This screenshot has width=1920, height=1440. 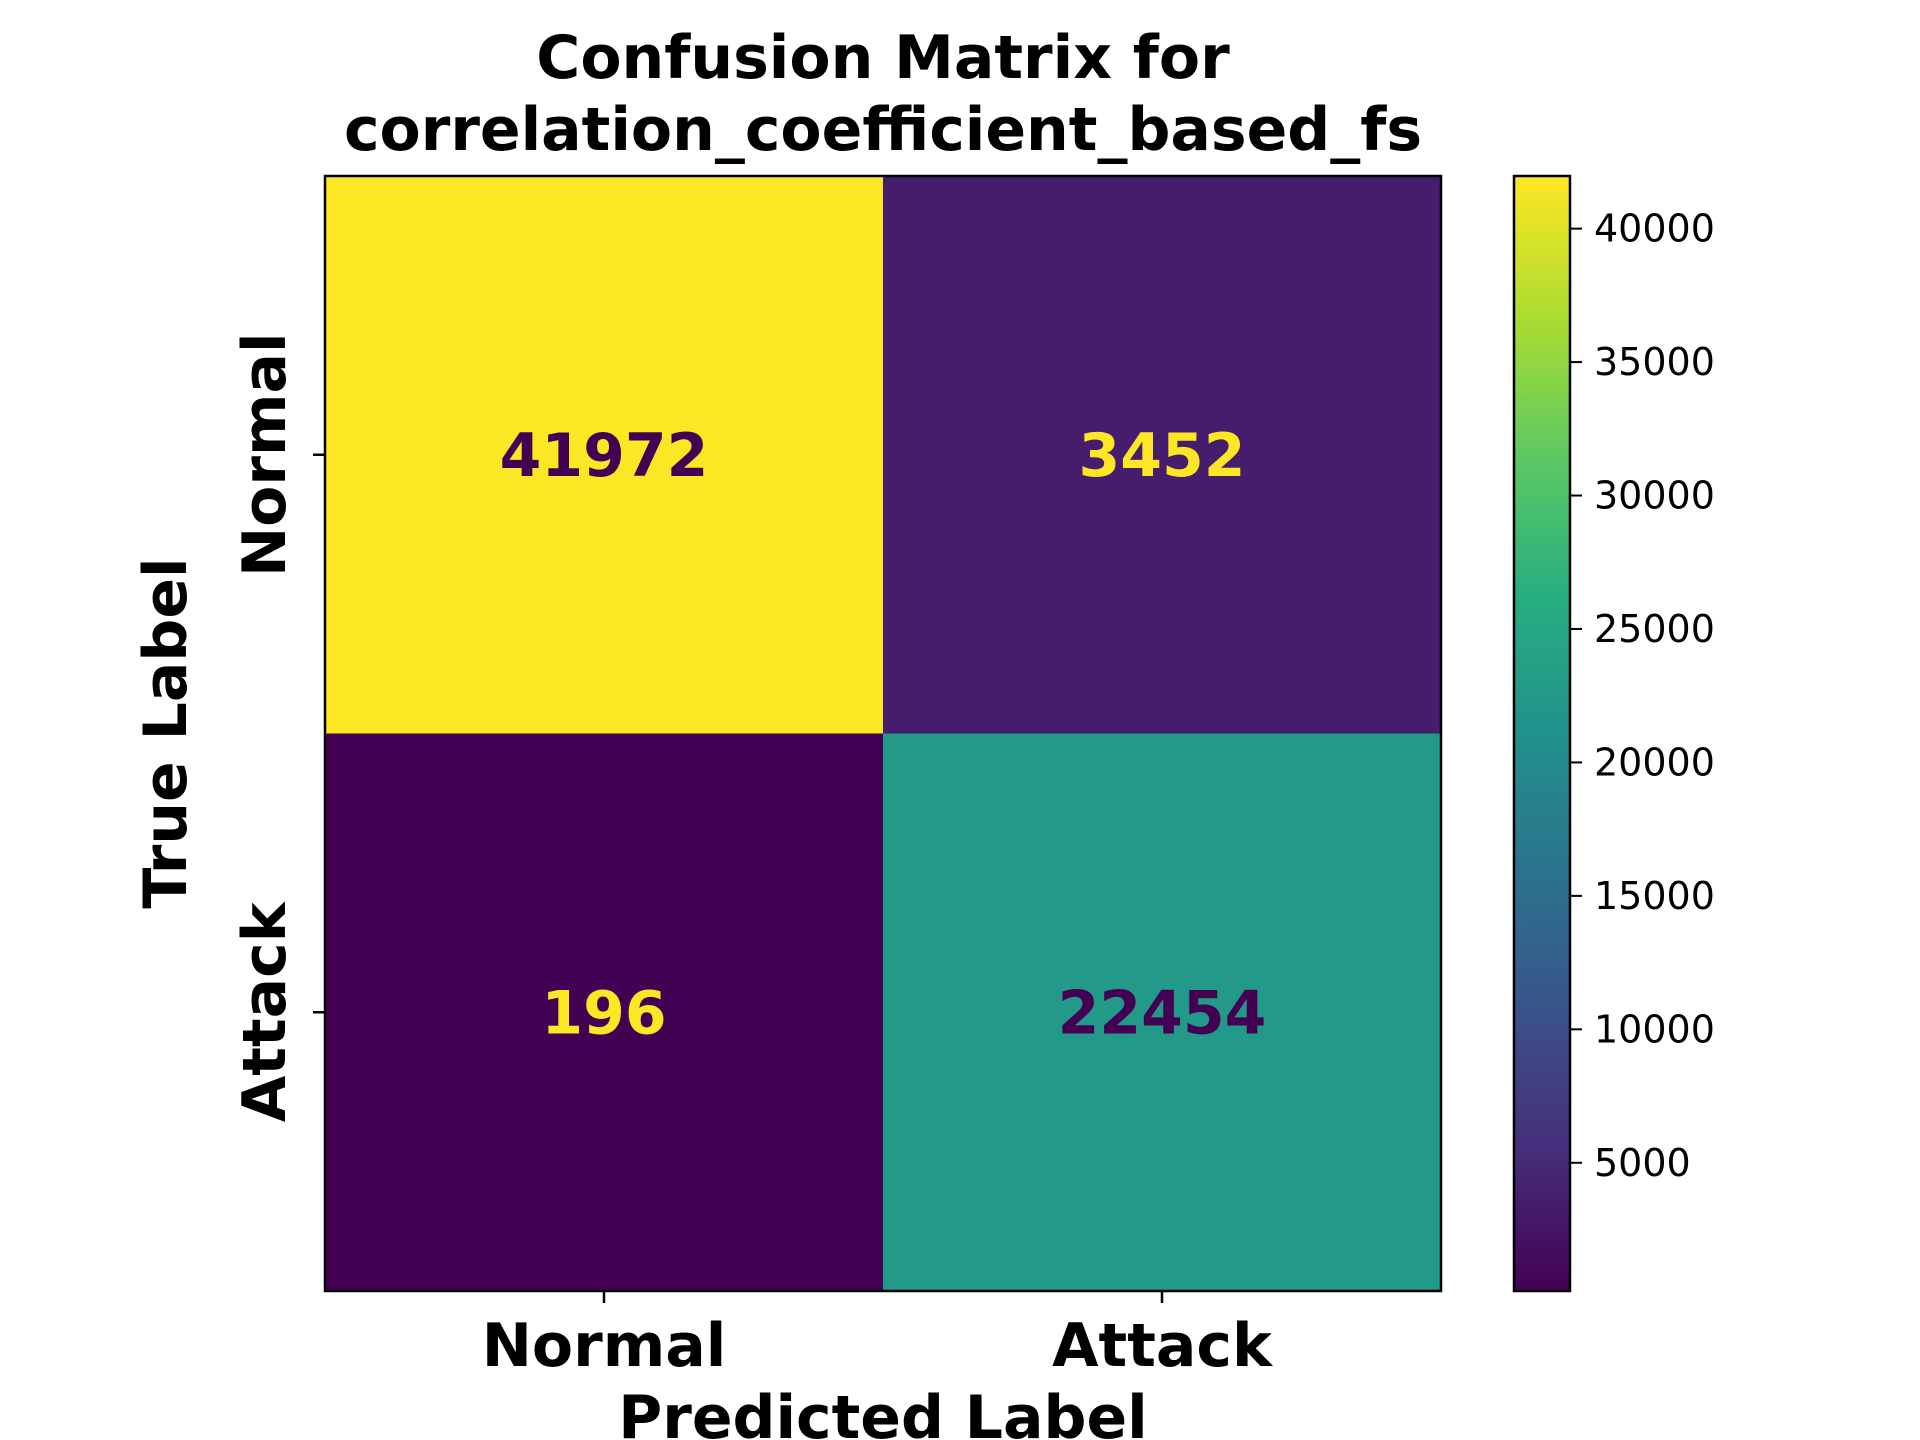 I want to click on colorbar-tick-label: 35000, so click(x=1654, y=362).